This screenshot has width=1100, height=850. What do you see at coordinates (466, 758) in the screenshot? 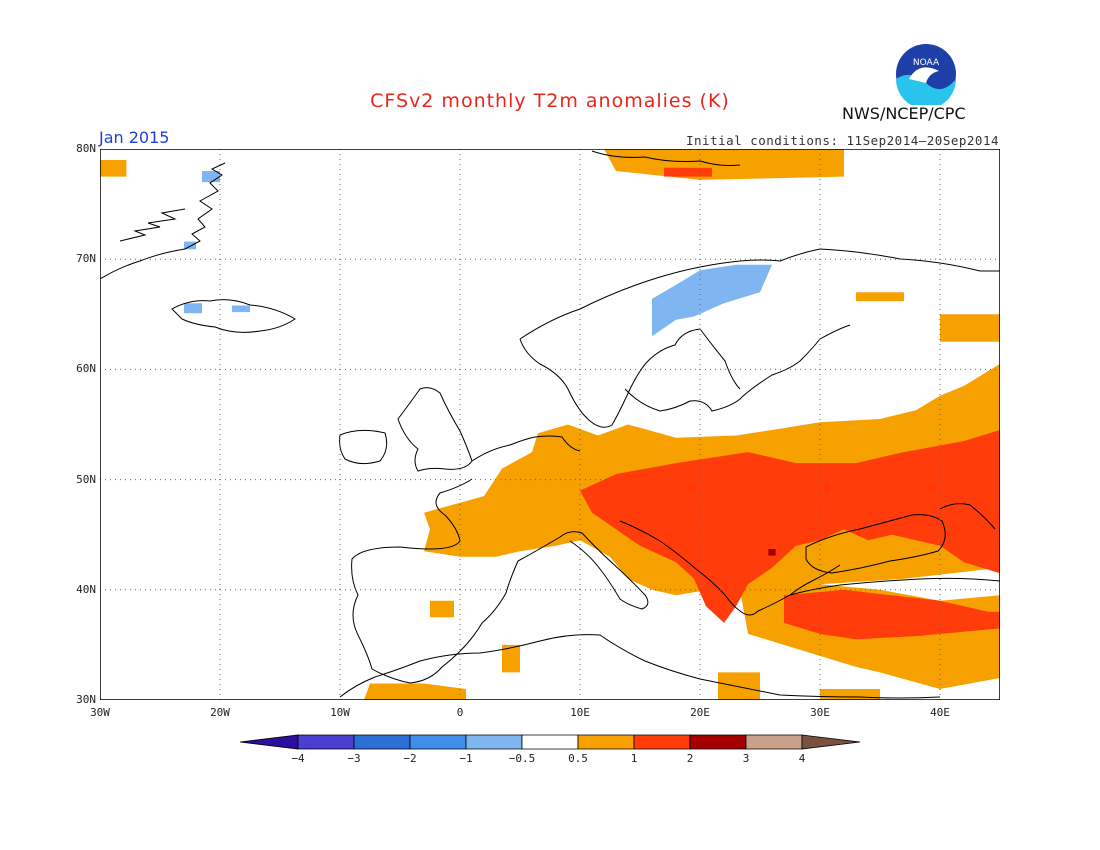
I see `colorbar-tick-label: −1` at bounding box center [466, 758].